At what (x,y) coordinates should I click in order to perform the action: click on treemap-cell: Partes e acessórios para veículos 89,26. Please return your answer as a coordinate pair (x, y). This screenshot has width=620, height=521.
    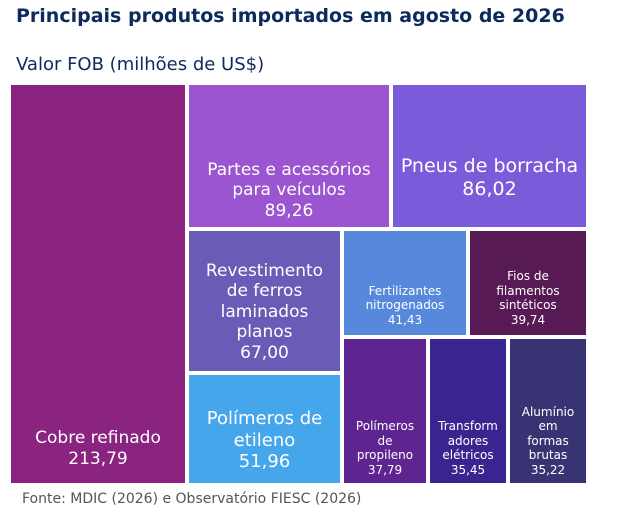
    Looking at the image, I should click on (289, 156).